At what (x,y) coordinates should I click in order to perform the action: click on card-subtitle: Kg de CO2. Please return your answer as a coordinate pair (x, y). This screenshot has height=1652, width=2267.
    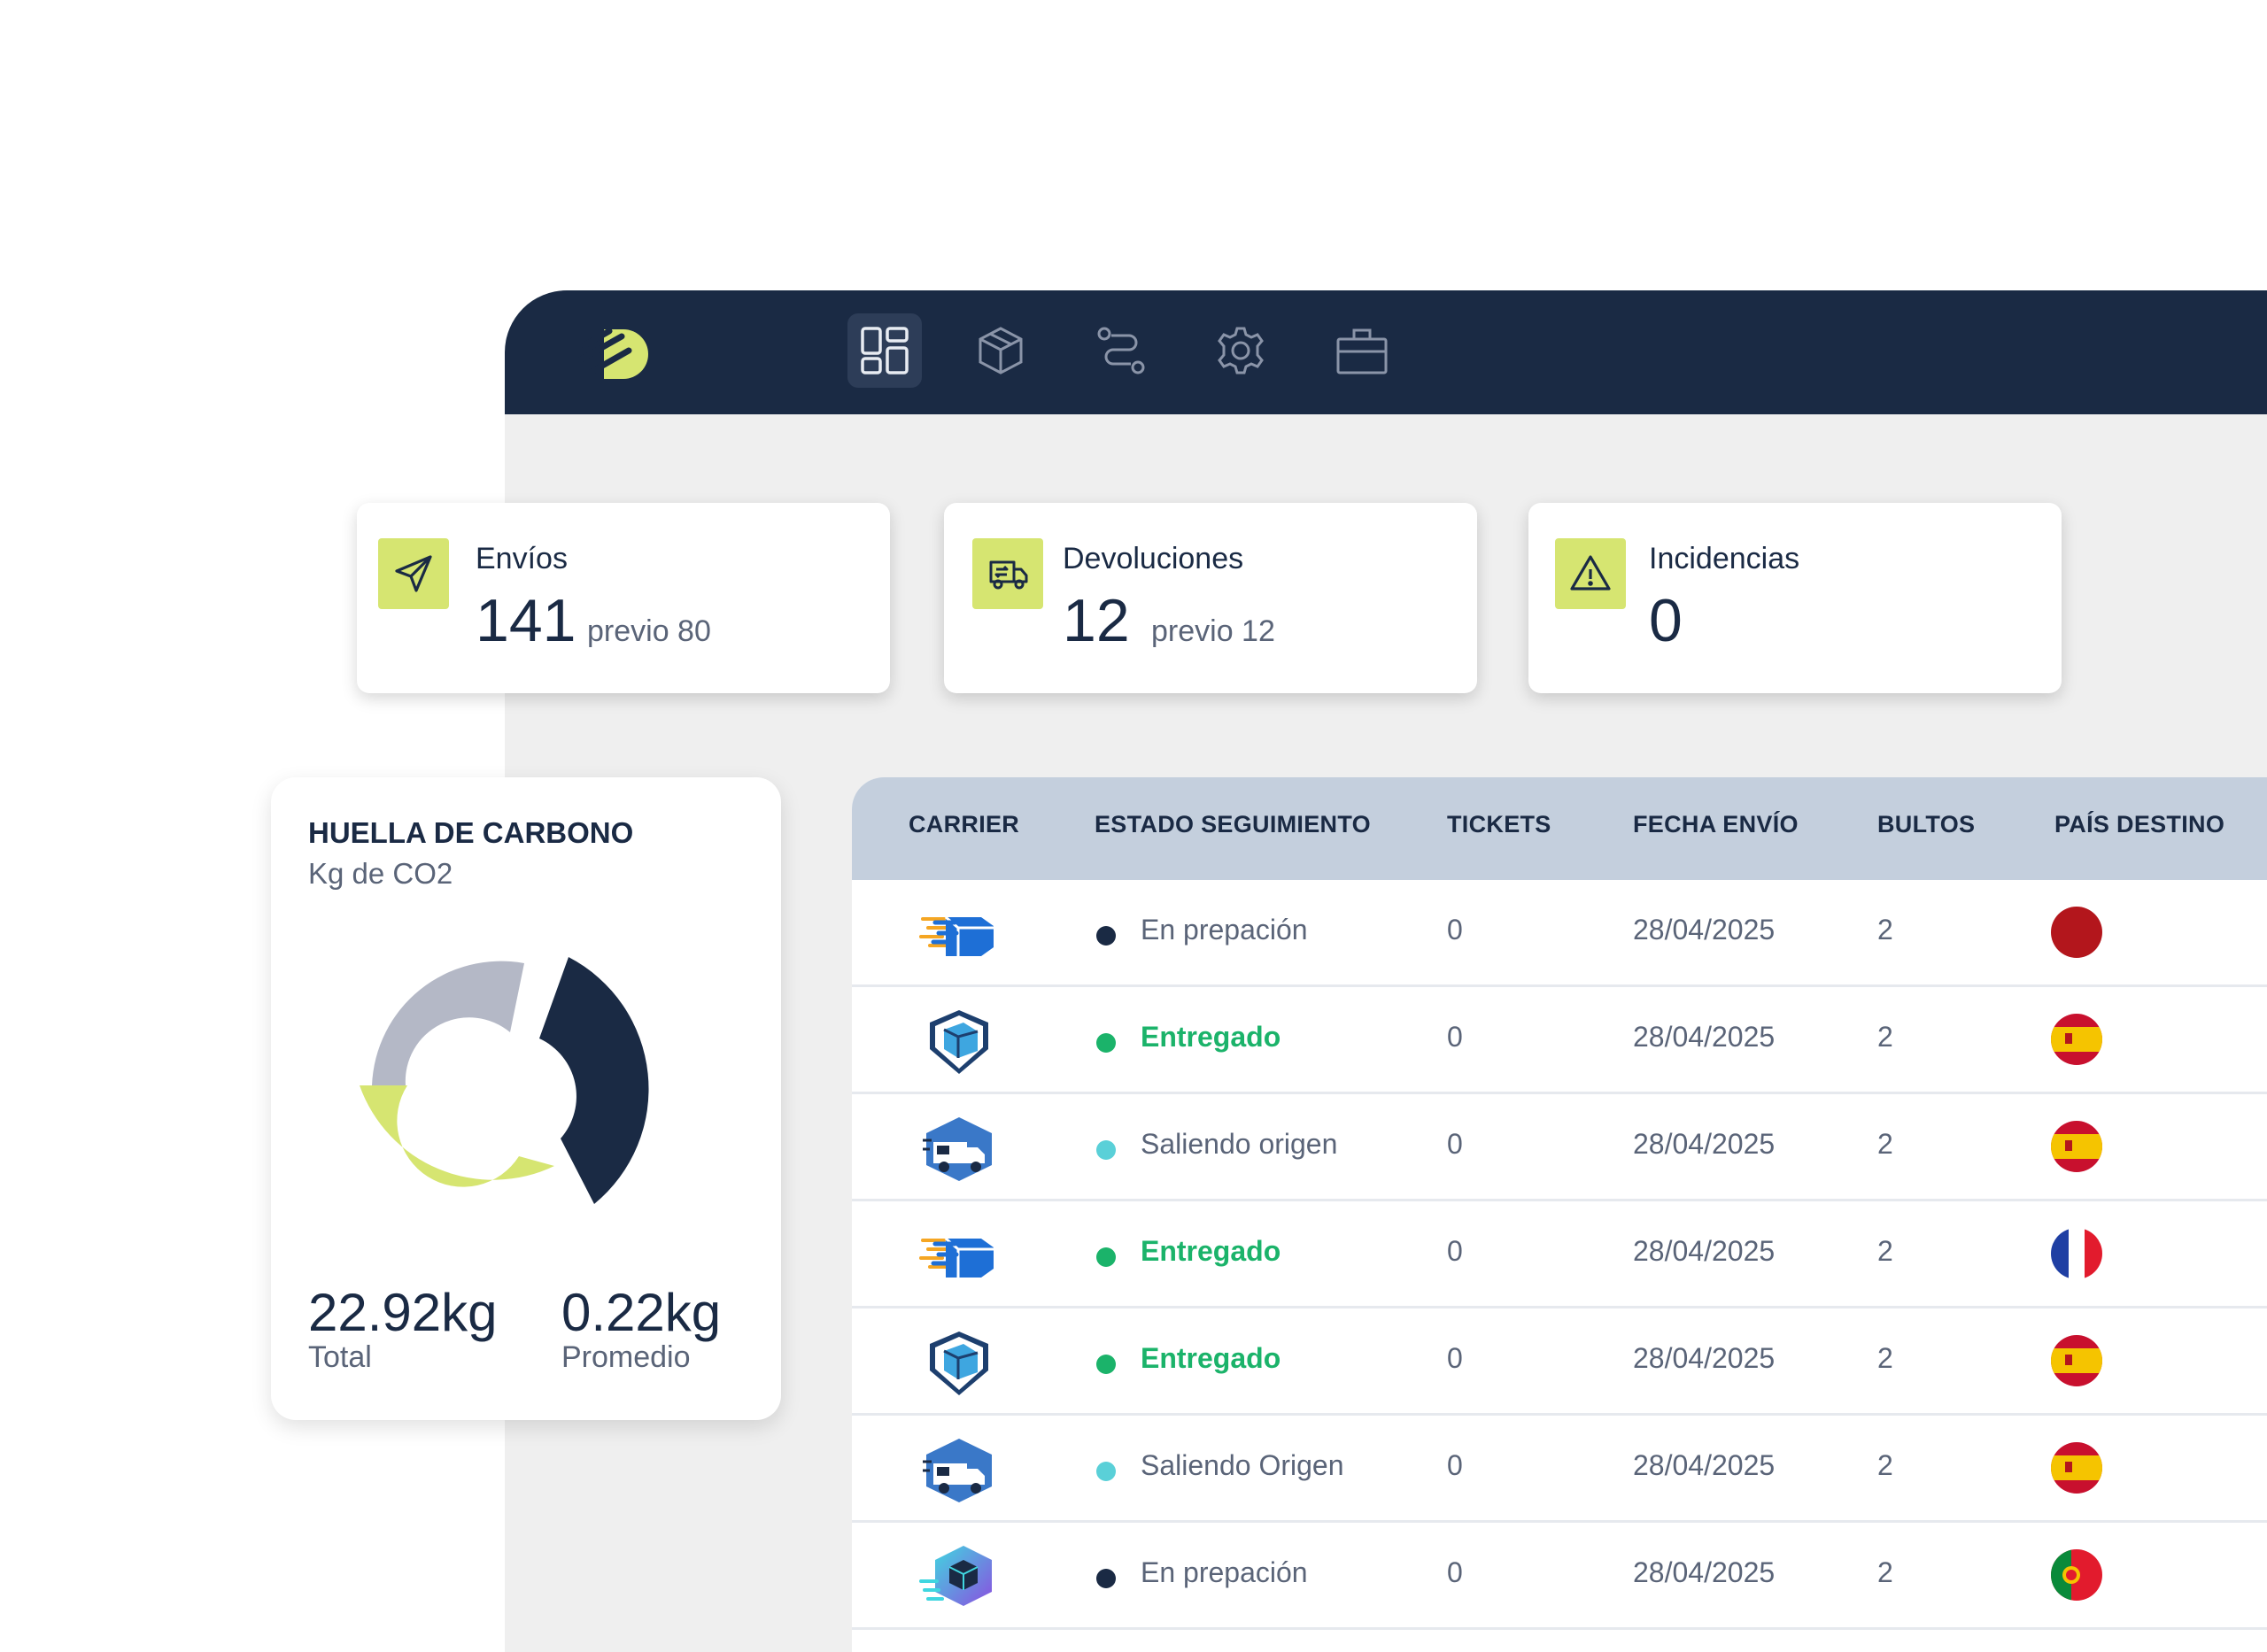
    Looking at the image, I should click on (380, 873).